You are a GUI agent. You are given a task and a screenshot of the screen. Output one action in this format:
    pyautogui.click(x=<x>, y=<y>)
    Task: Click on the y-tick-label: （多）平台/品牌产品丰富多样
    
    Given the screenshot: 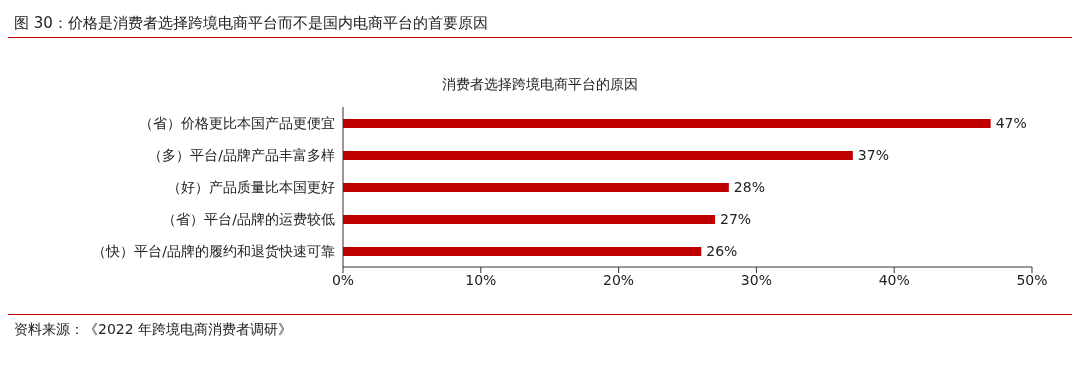 What is the action you would take?
    pyautogui.click(x=241, y=154)
    